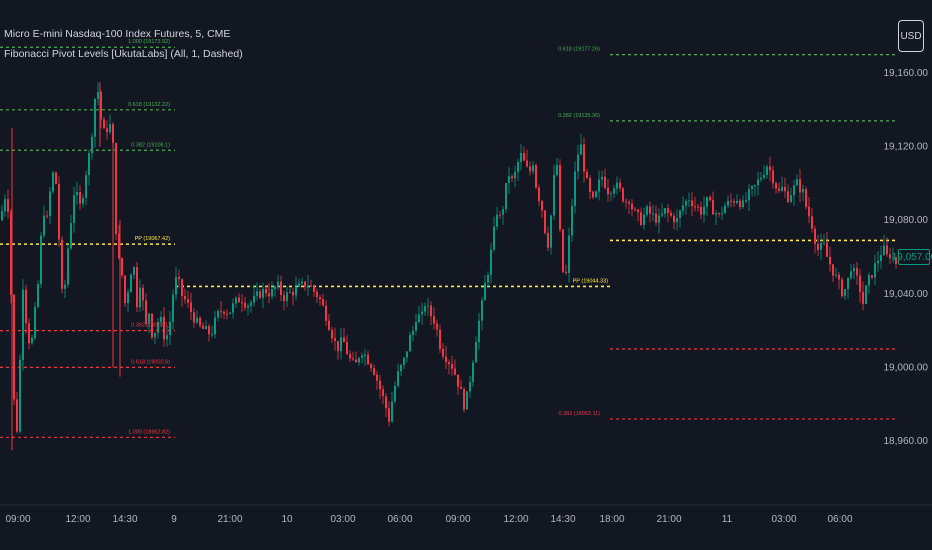 The width and height of the screenshot is (932, 550). I want to click on time-tick-label: 06:00, so click(399, 519).